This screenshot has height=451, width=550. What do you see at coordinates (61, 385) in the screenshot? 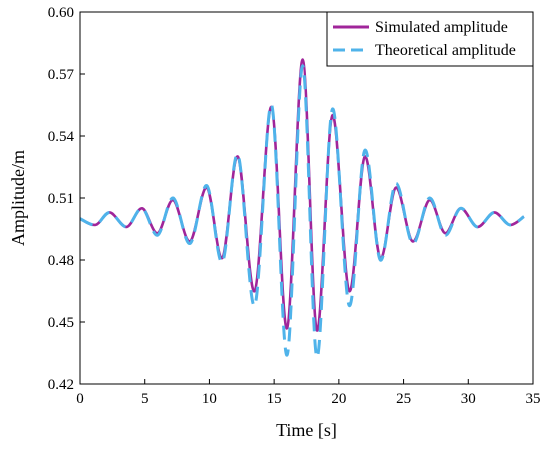
I see `y-tick-label: 0.42` at bounding box center [61, 385].